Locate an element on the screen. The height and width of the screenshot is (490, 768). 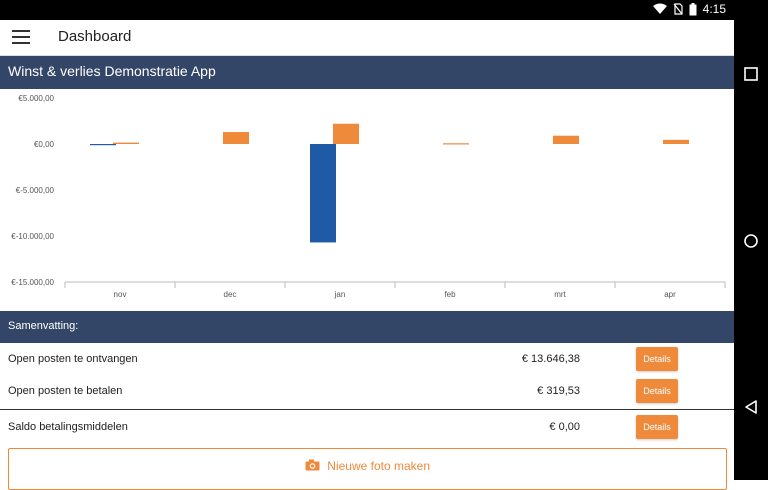
new-photo-button: Nieuwe foto maken is located at coordinates (367, 469).